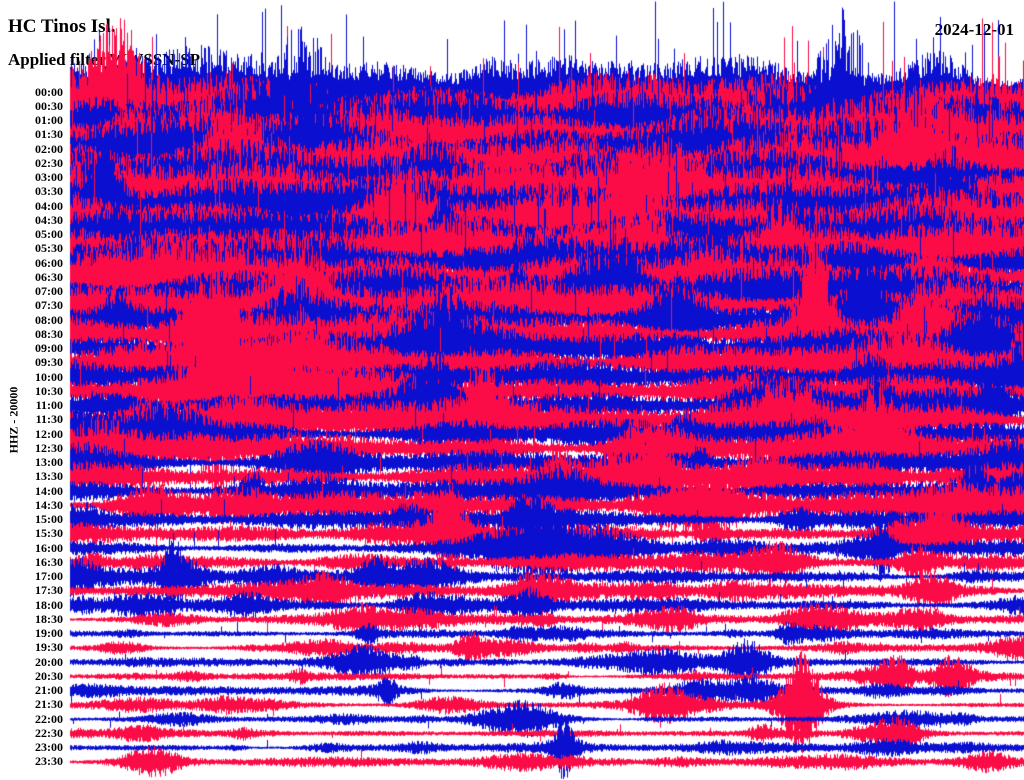 The image size is (1024, 780). What do you see at coordinates (49, 675) in the screenshot?
I see `time-label: 20:30` at bounding box center [49, 675].